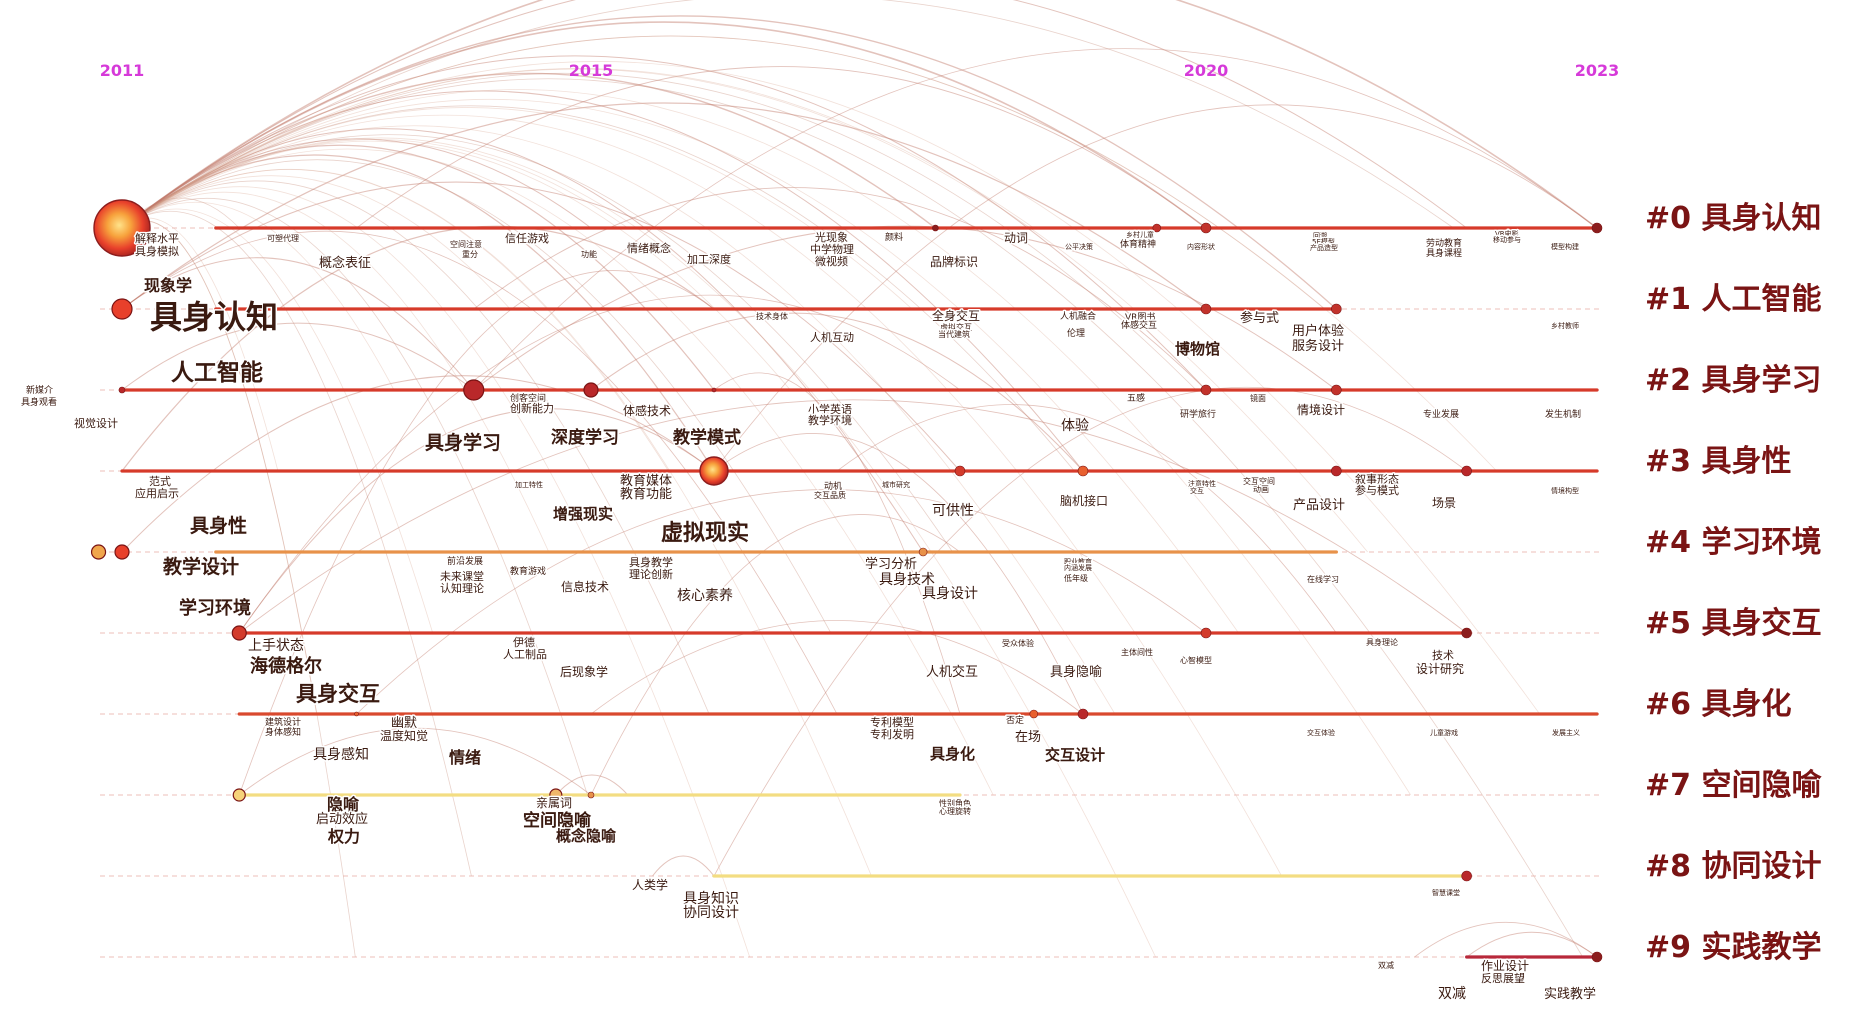  What do you see at coordinates (1563, 414) in the screenshot?
I see `keyword-label-58: 发生机制` at bounding box center [1563, 414].